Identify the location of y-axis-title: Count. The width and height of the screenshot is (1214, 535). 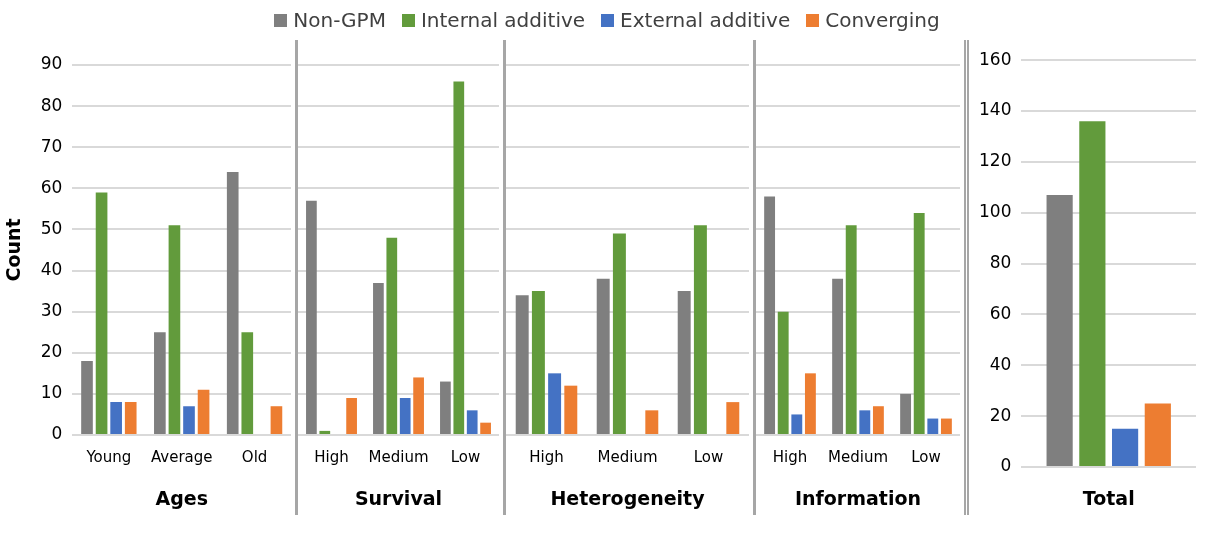
(13, 250).